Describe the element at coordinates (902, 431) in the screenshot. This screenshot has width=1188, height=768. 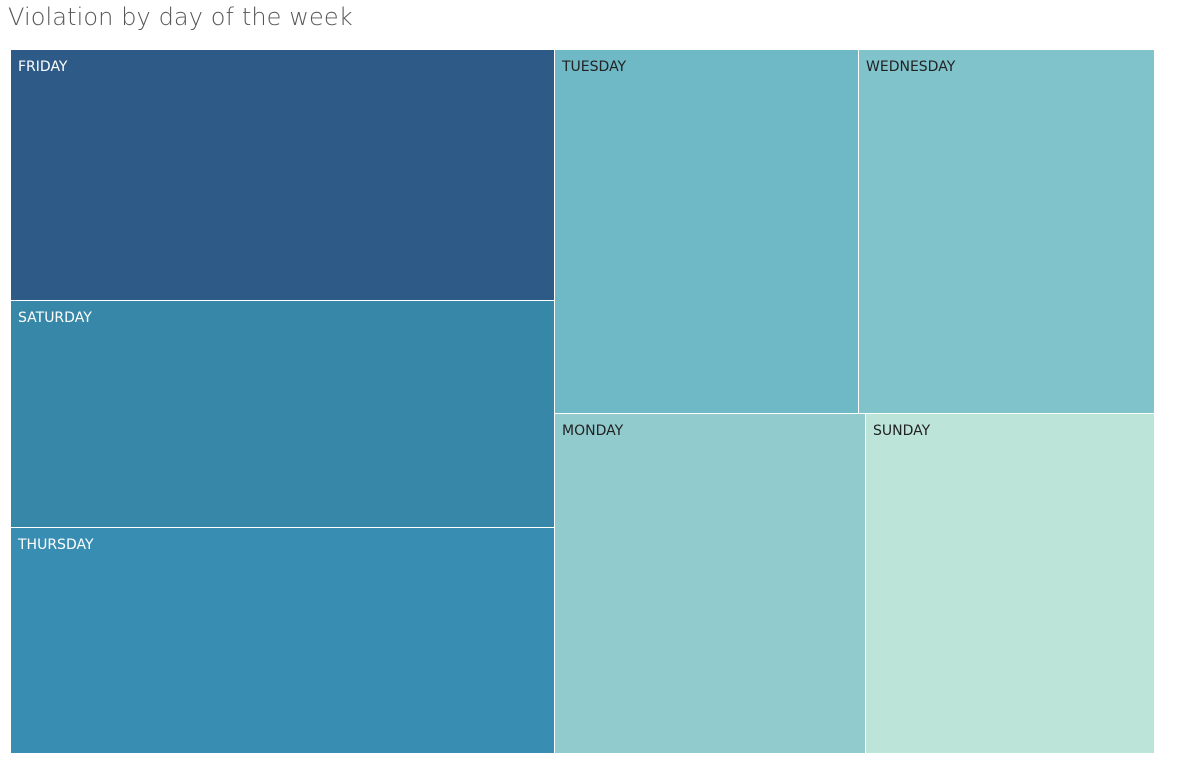
I see `tile-label-sunday: SUNDAY` at that location.